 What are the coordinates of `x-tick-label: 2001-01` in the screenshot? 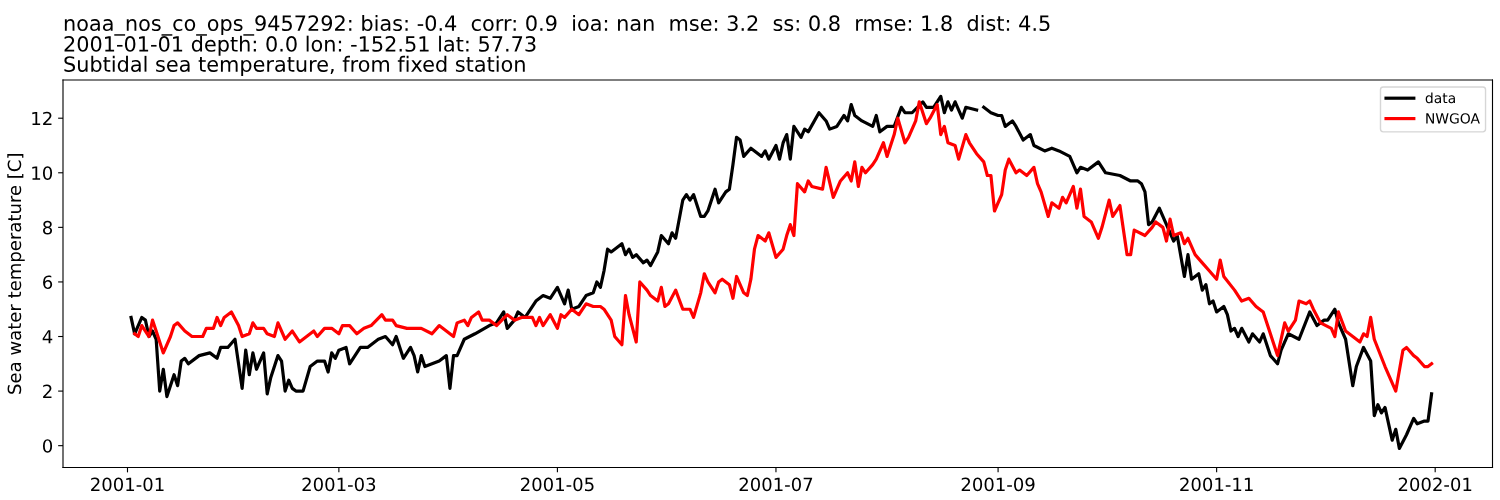 It's located at (127, 484).